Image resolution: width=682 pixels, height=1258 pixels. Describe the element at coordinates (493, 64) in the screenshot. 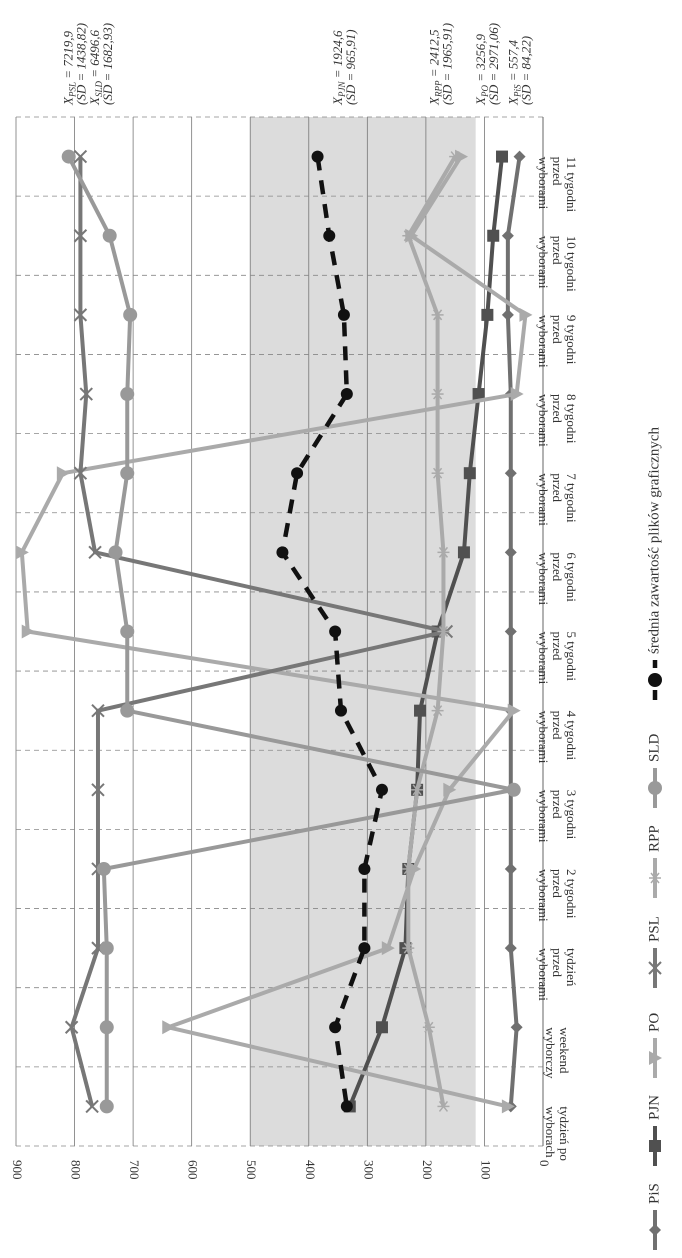

I see `annotation-sd: (SD = 2971,06)` at that location.